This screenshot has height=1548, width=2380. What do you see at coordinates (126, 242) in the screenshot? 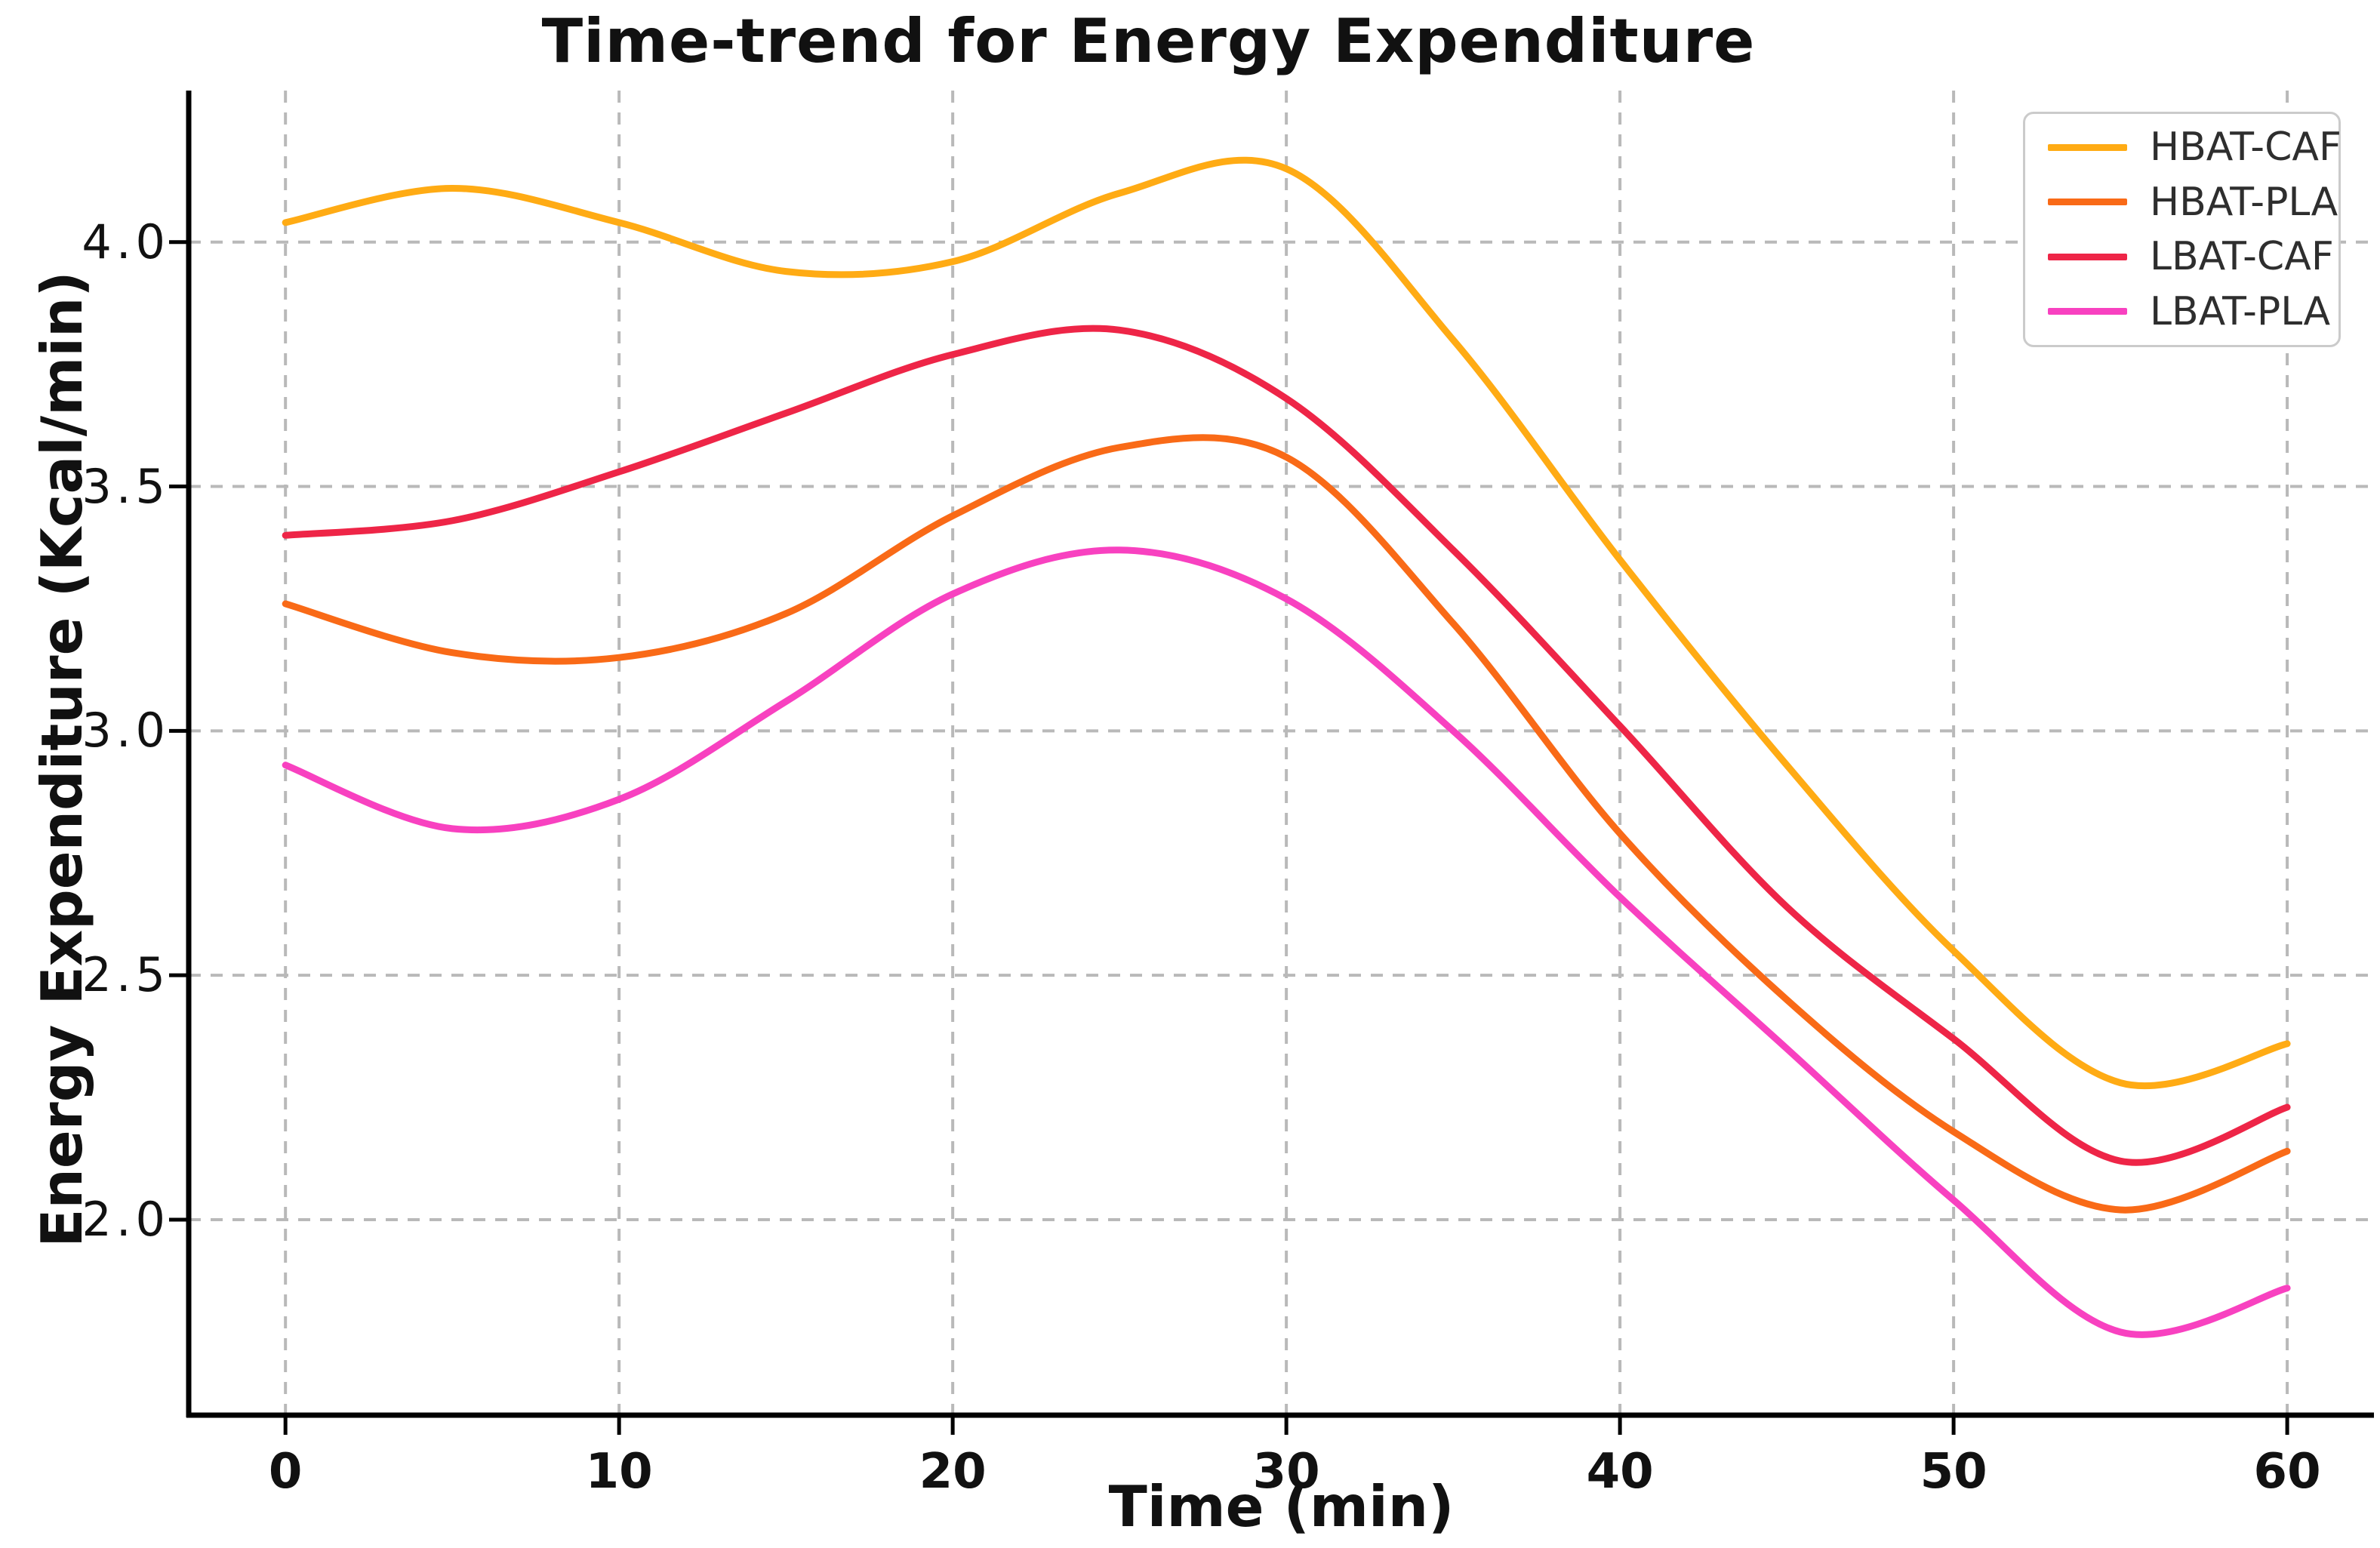
I see `y-tick-label: 4.0` at bounding box center [126, 242].